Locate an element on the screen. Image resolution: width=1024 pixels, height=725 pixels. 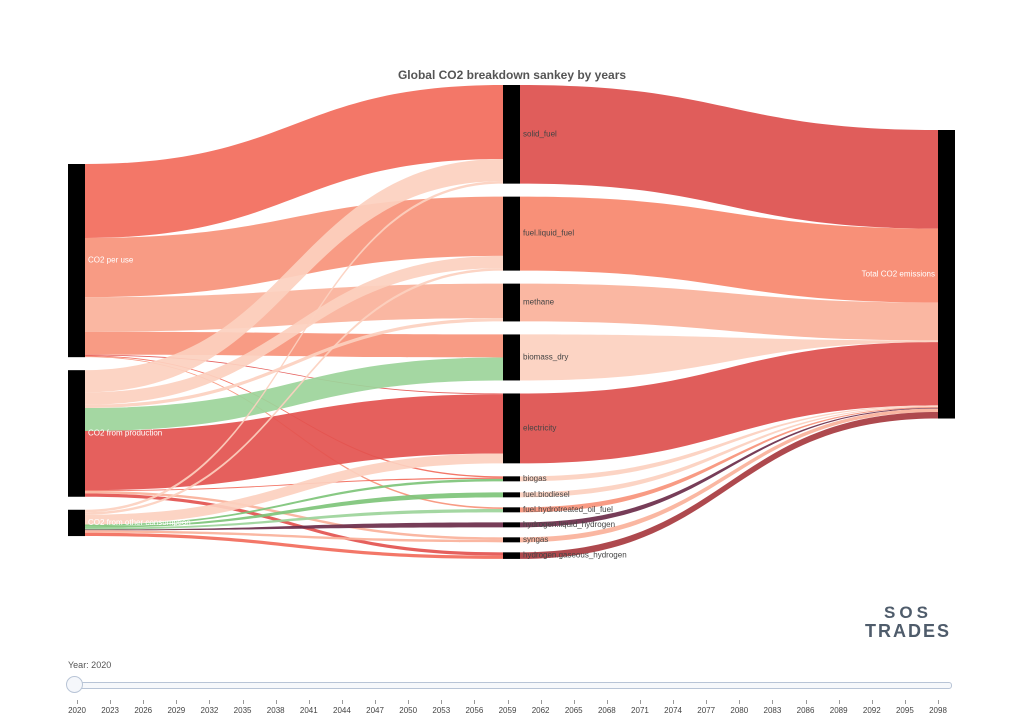
link-co2_per_use-to-liquid_fuel is located at coordinates (294, 247).